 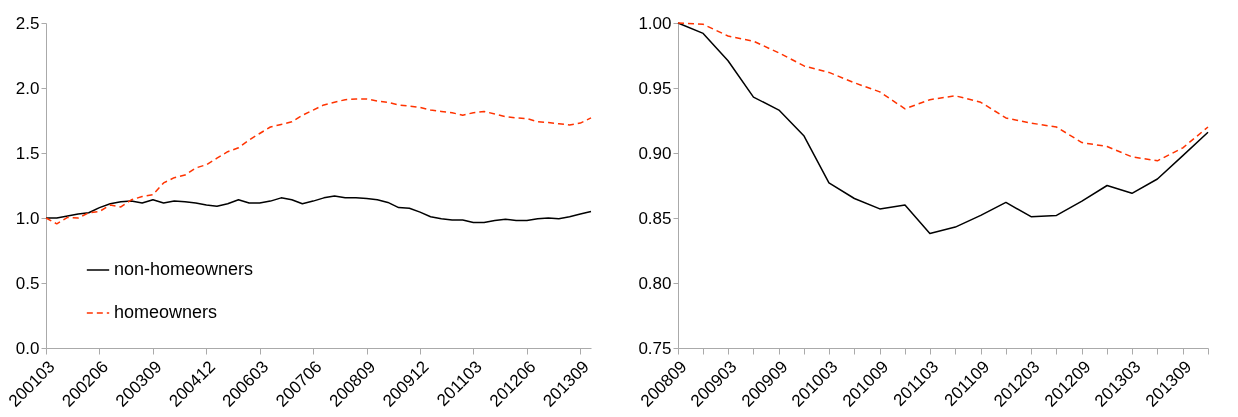 I want to click on y-tick-label: 0.75, so click(x=655, y=348).